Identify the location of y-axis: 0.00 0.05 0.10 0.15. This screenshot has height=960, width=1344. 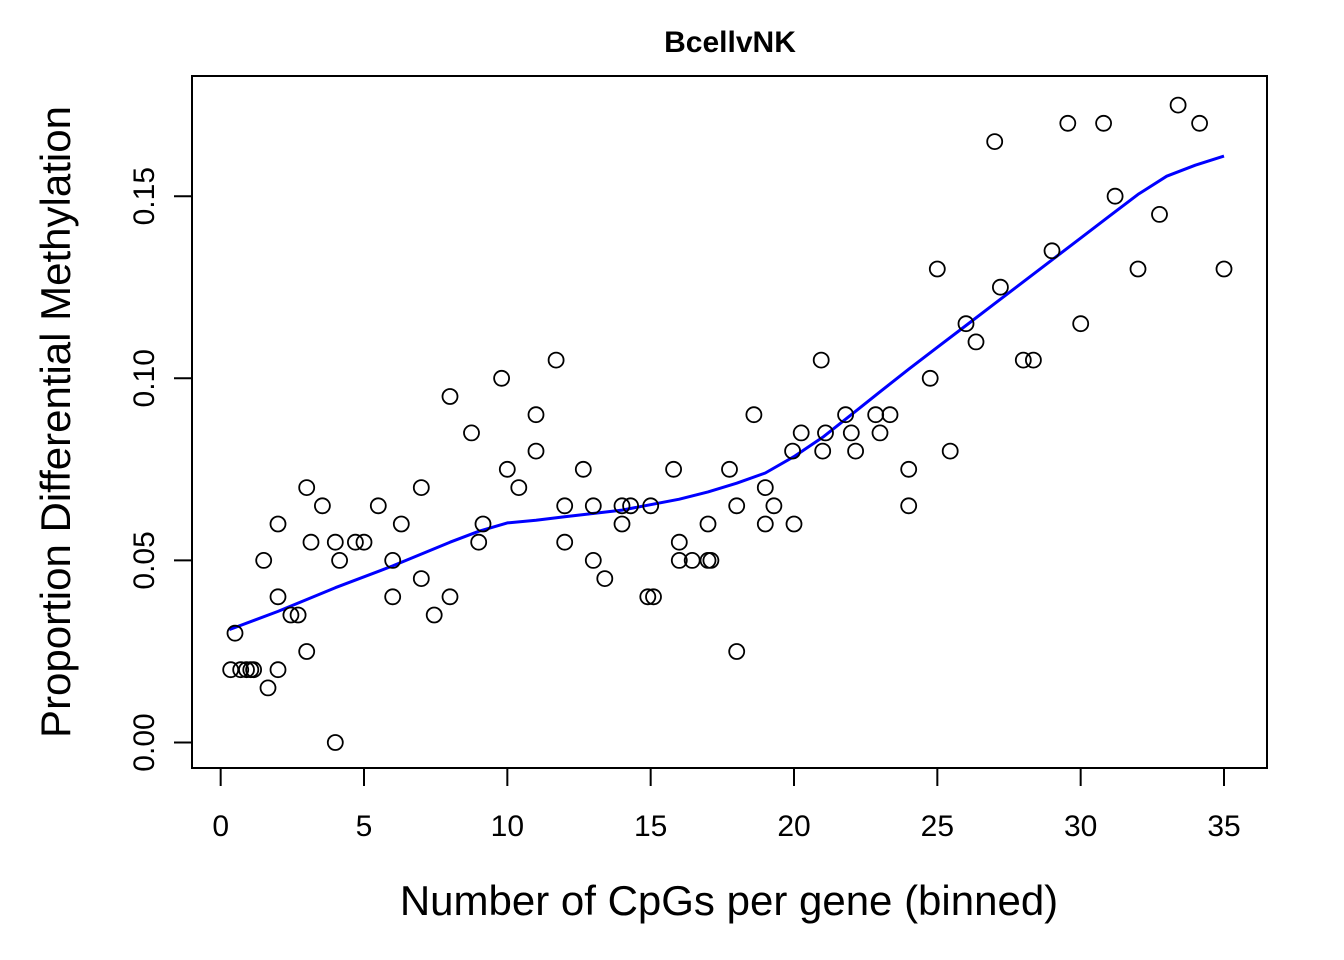
(160, 469).